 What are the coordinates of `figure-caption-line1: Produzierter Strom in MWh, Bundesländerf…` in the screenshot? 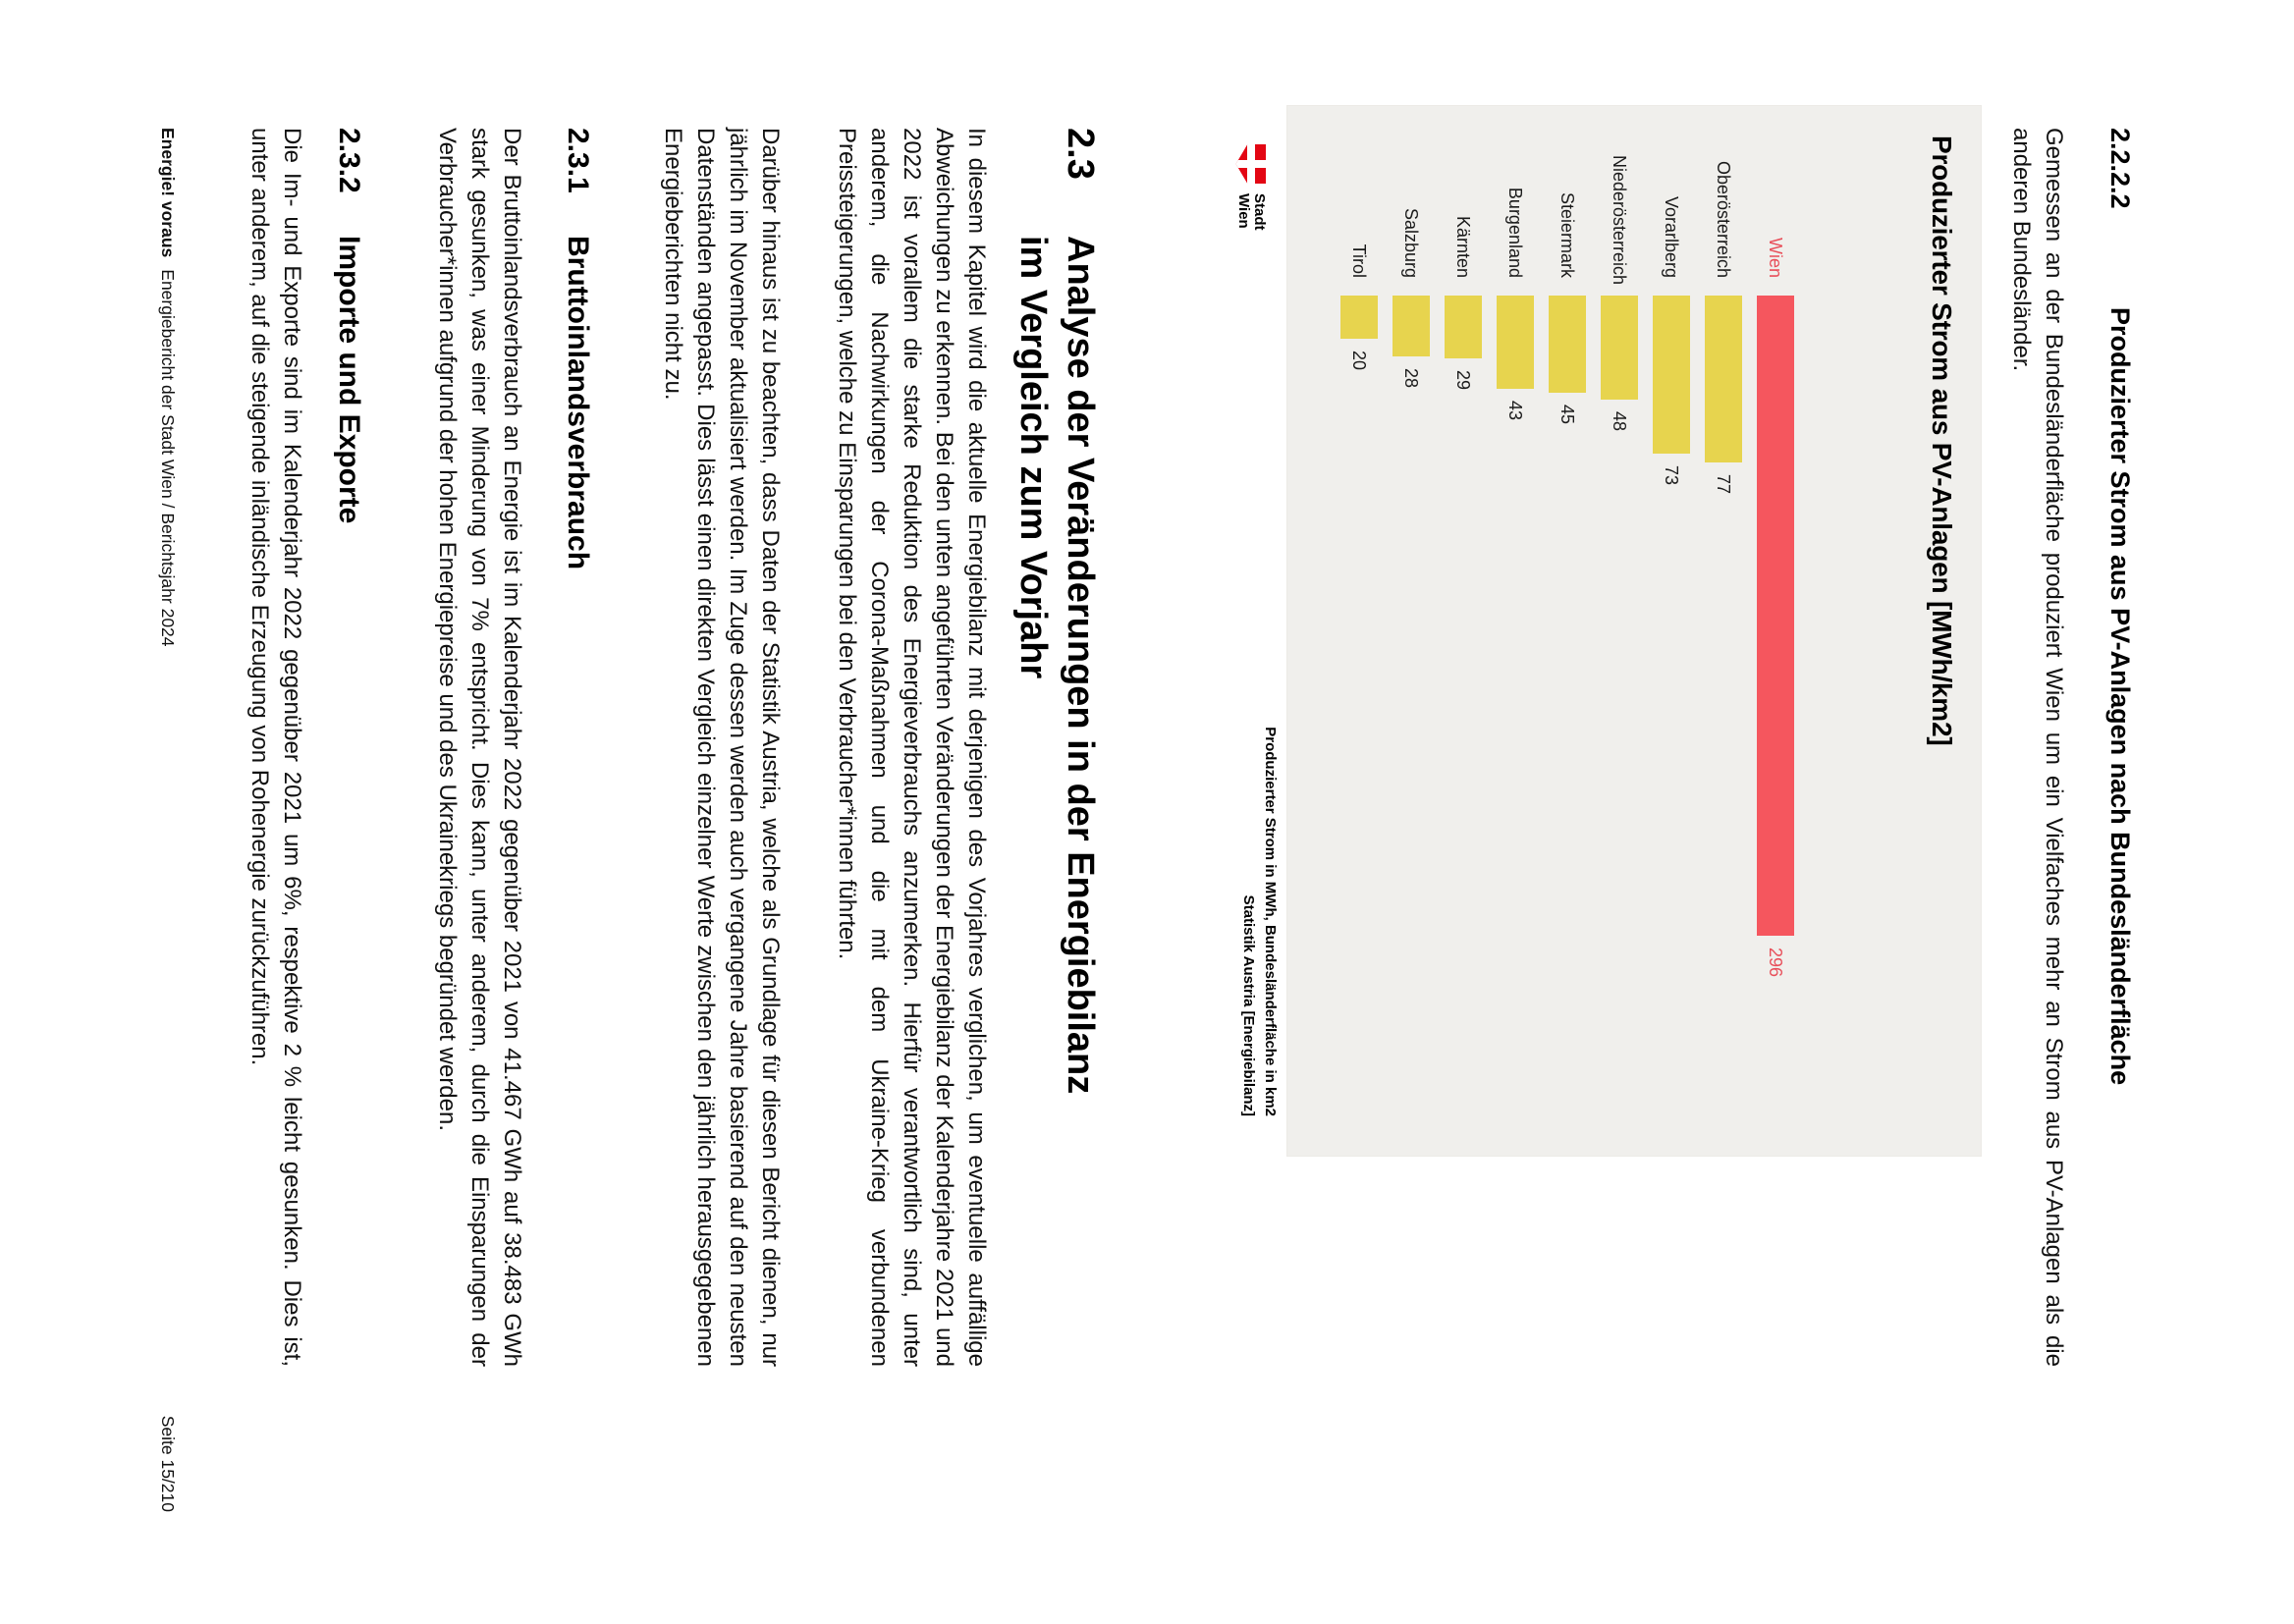 It's located at (1270, 921).